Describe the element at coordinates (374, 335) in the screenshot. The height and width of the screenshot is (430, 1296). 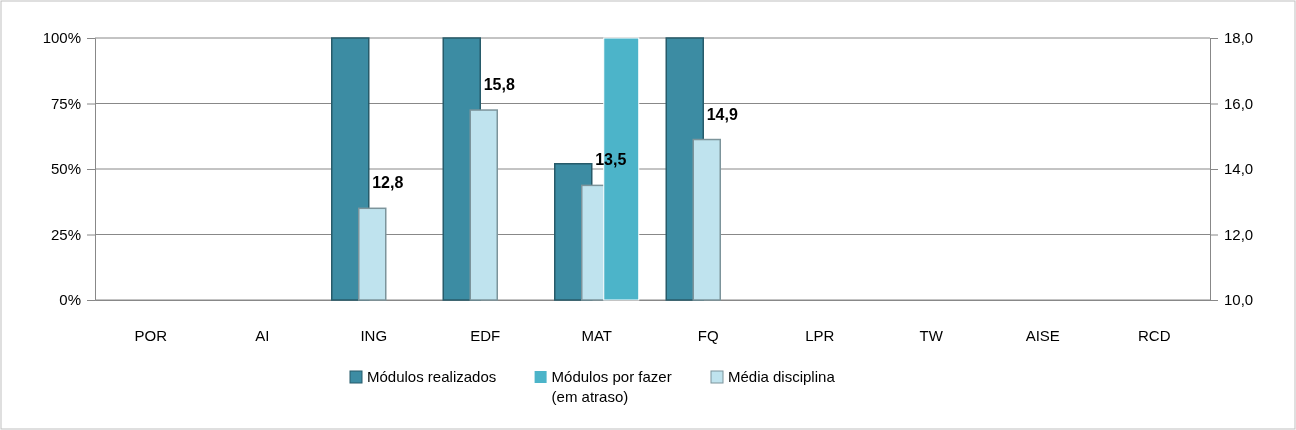
I see `x-tick-label: ING` at that location.